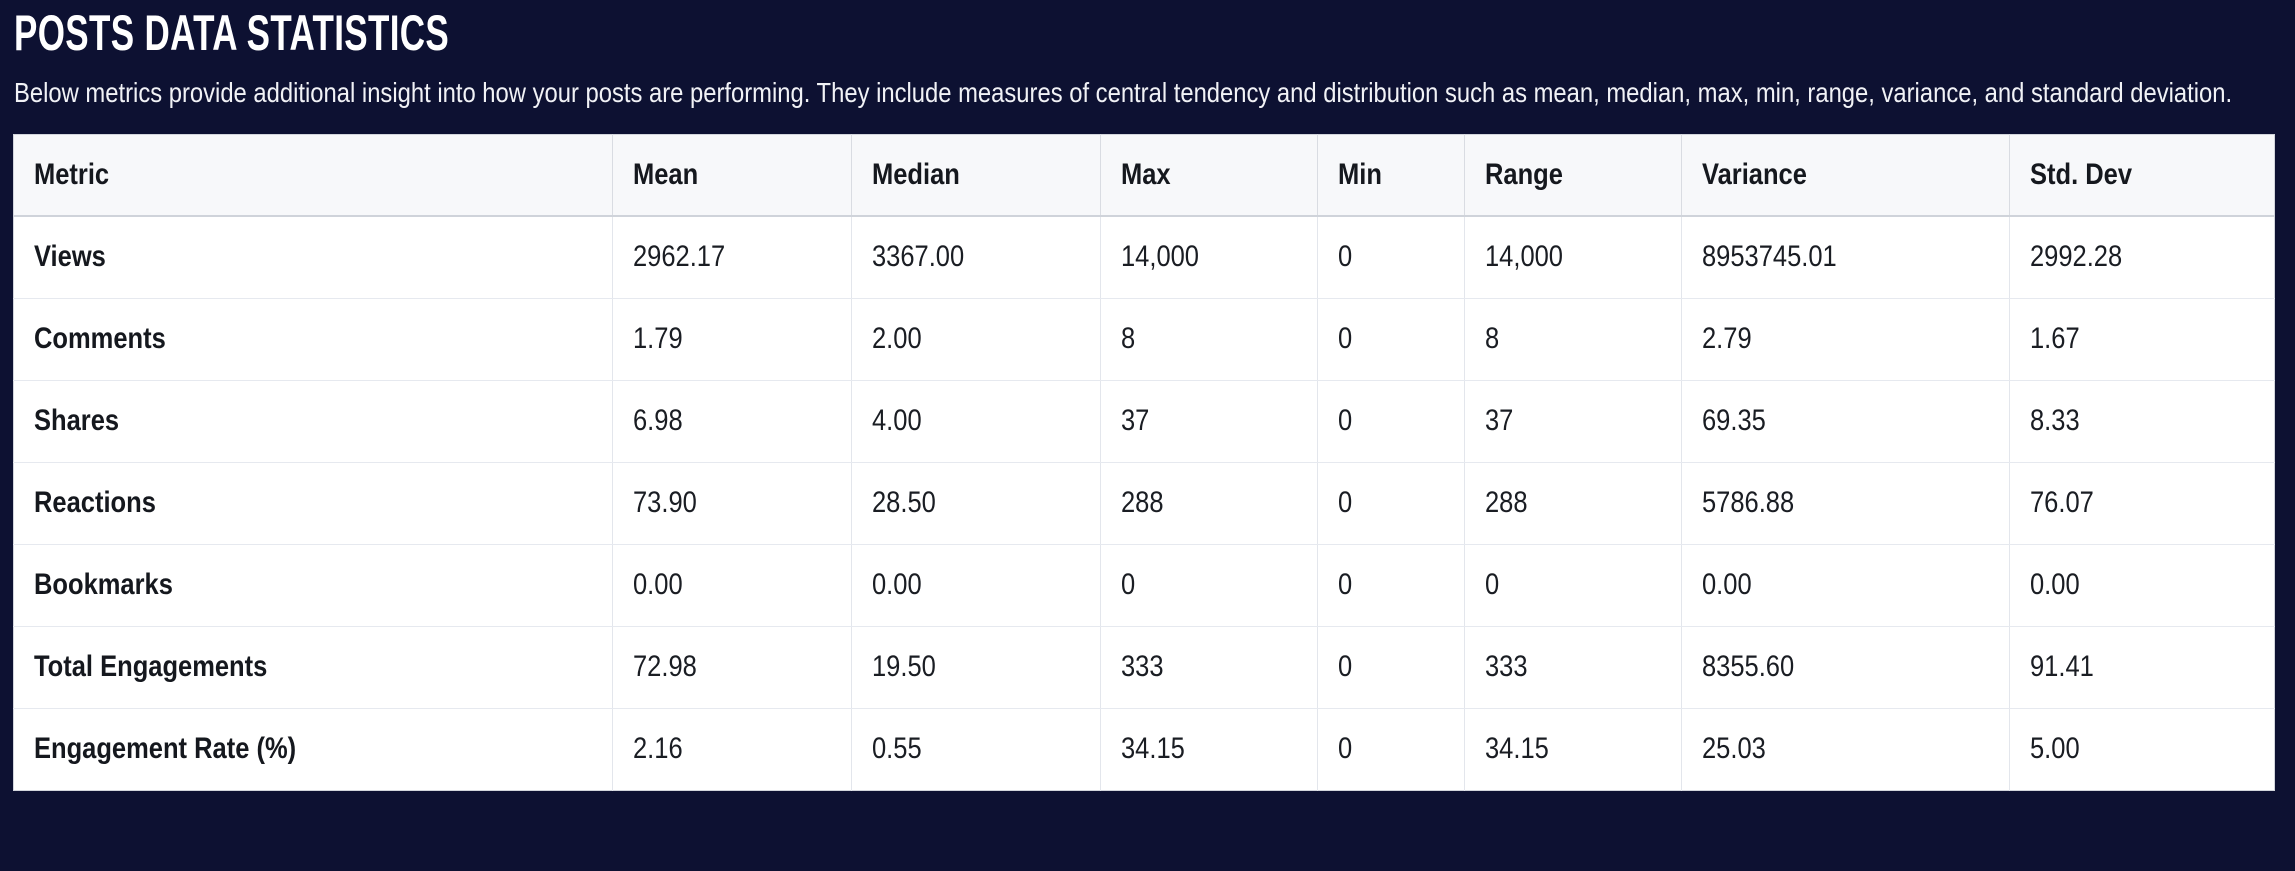 The width and height of the screenshot is (2295, 871). Describe the element at coordinates (165, 749) in the screenshot. I see `metric-label: Engagement Rate (%)` at that location.